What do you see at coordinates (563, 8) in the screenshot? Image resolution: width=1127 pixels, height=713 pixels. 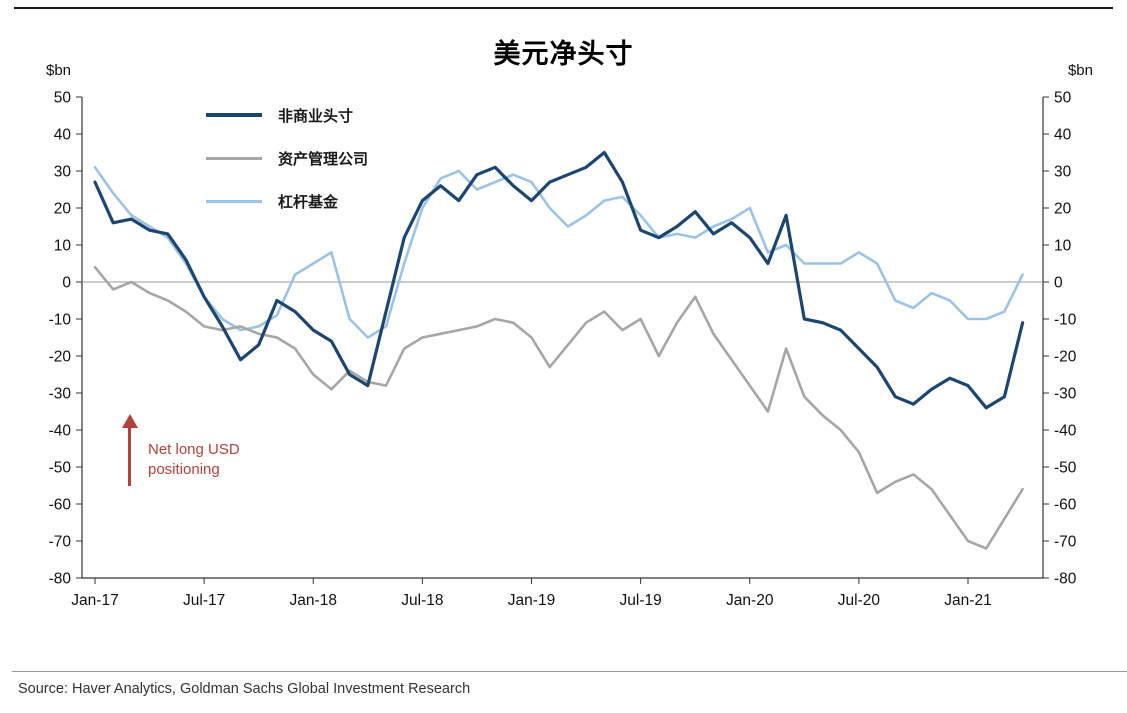 I see `top-rule` at bounding box center [563, 8].